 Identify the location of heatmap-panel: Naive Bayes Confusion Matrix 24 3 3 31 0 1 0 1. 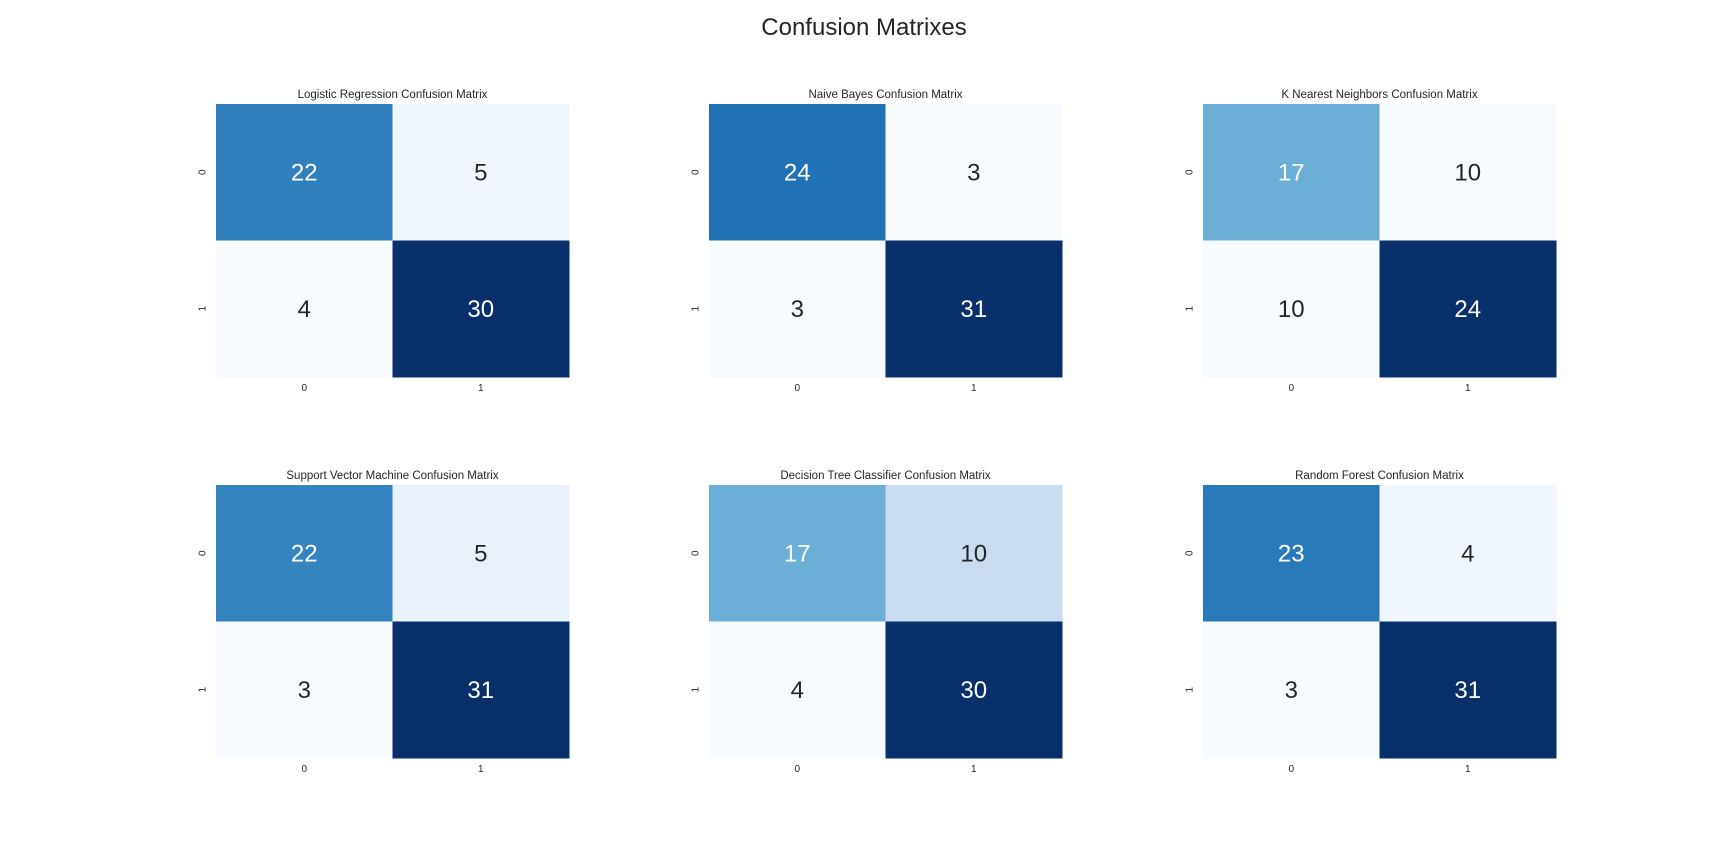
(877, 241).